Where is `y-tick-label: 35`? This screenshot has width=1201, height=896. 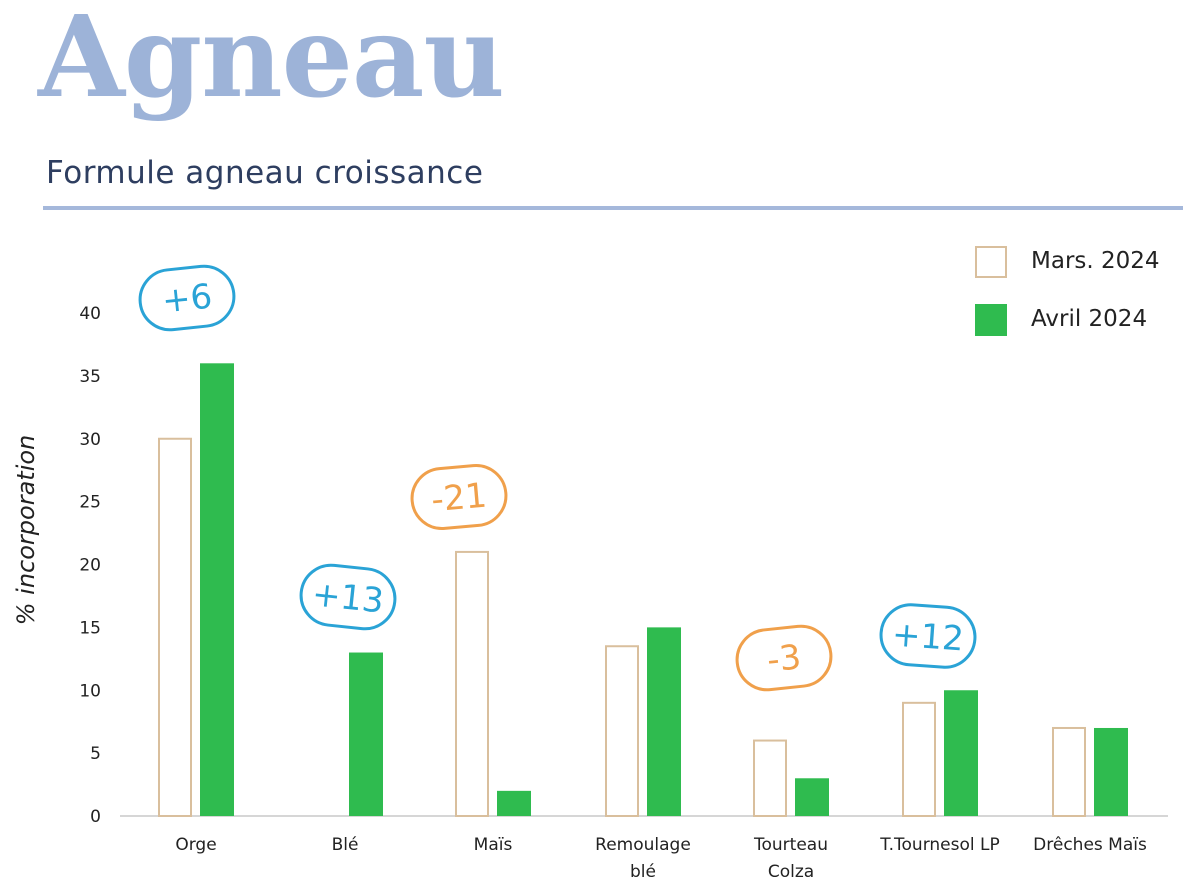 y-tick-label: 35 is located at coordinates (90, 377).